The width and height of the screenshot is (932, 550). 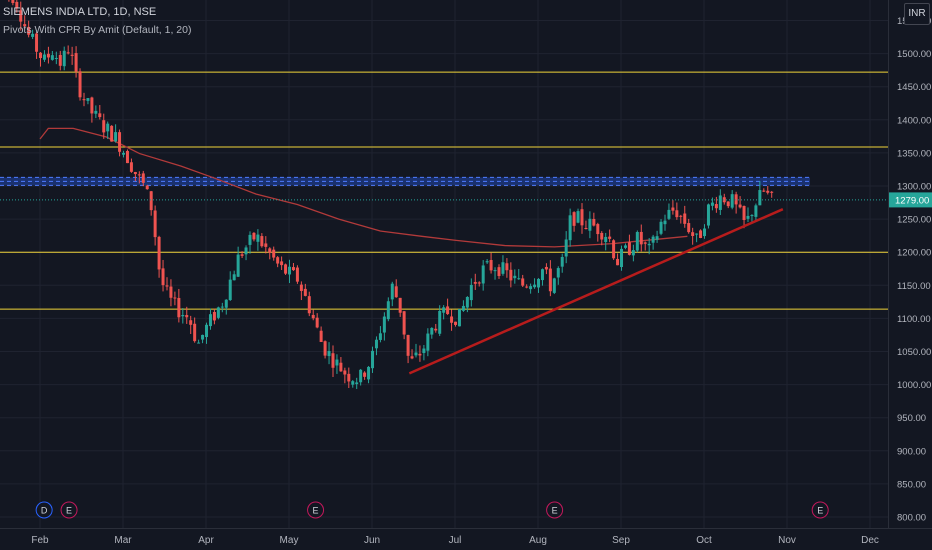 I want to click on symbol-title: SIEMENS INDIA LTD, 1D, NSE, so click(x=80, y=12).